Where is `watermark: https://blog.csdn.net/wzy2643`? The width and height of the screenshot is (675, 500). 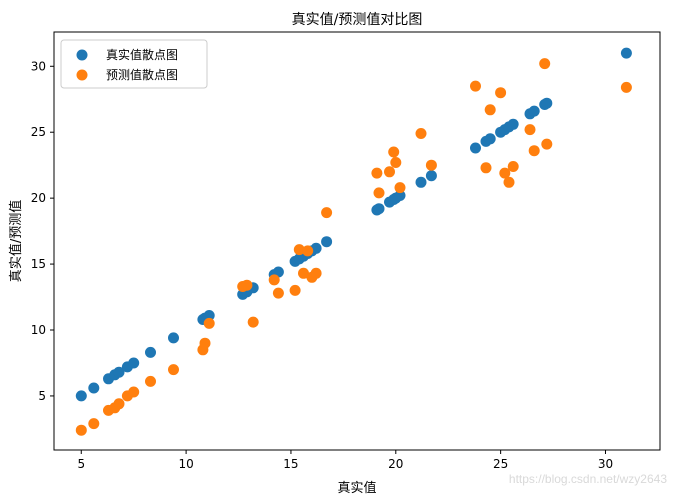 watermark: https://blog.csdn.net/wzy2643 is located at coordinates (587, 479).